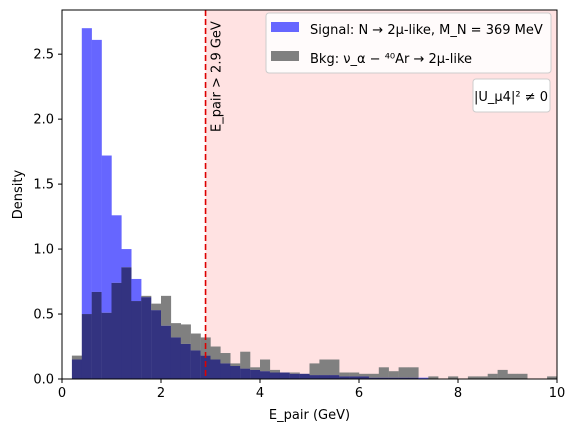 The width and height of the screenshot is (576, 438). Describe the element at coordinates (217, 76) in the screenshot. I see `cut-label: E_pair > 2.9 GeV` at that location.